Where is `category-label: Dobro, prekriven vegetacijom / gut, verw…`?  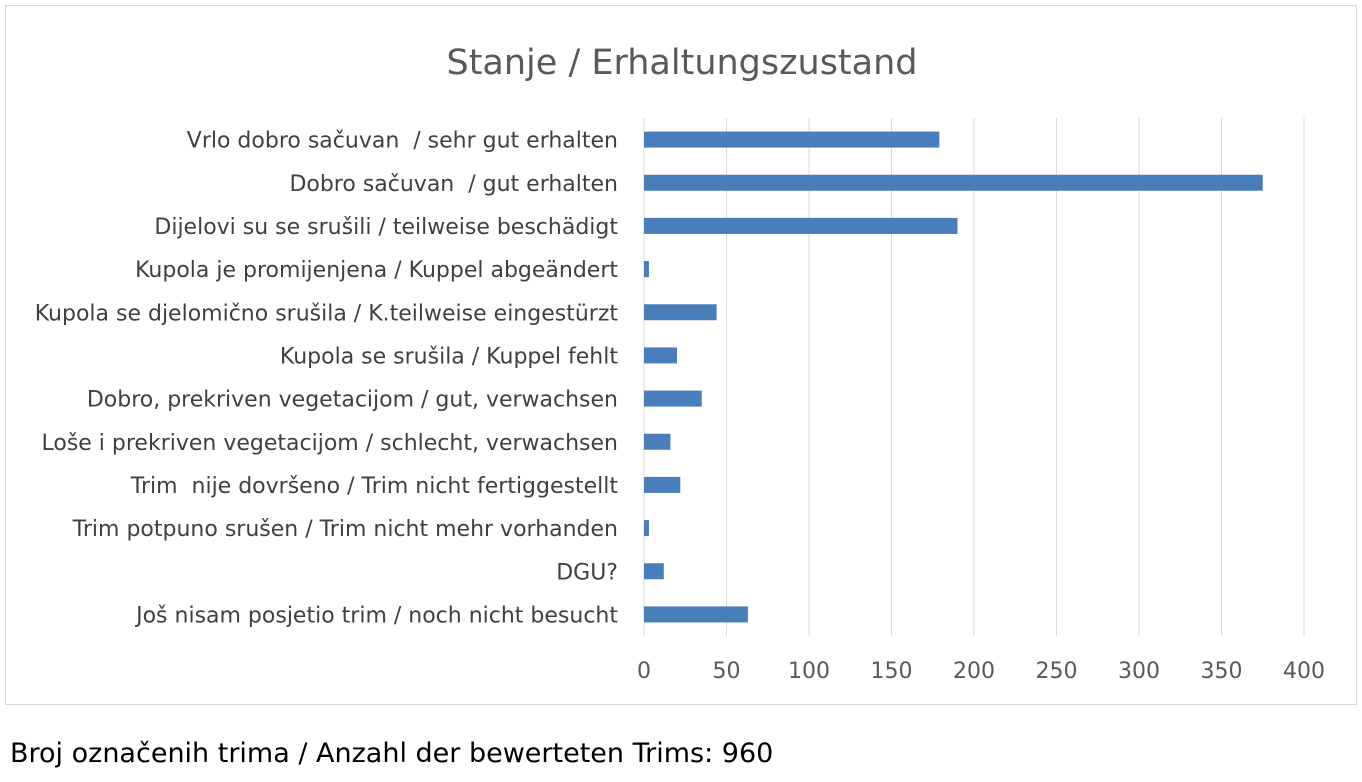 category-label: Dobro, prekriven vegetacijom / gut, verw… is located at coordinates (352, 400).